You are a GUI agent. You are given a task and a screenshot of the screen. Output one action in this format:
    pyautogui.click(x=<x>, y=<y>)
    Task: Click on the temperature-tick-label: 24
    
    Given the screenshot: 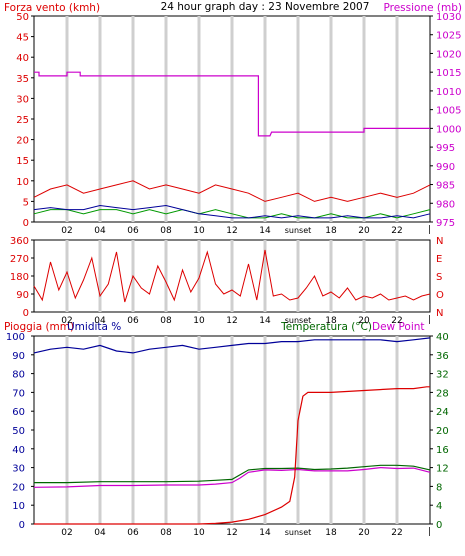 What is the action you would take?
    pyautogui.click(x=442, y=412)
    